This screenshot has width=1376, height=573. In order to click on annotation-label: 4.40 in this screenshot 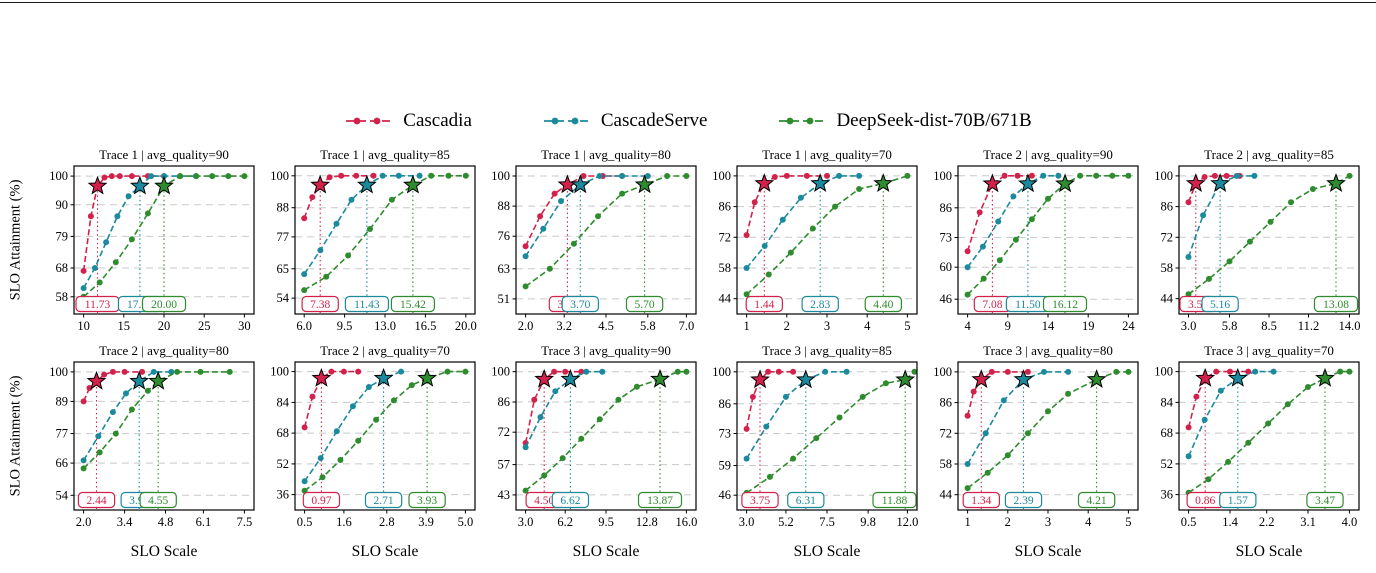, I will do `click(883, 305)`.